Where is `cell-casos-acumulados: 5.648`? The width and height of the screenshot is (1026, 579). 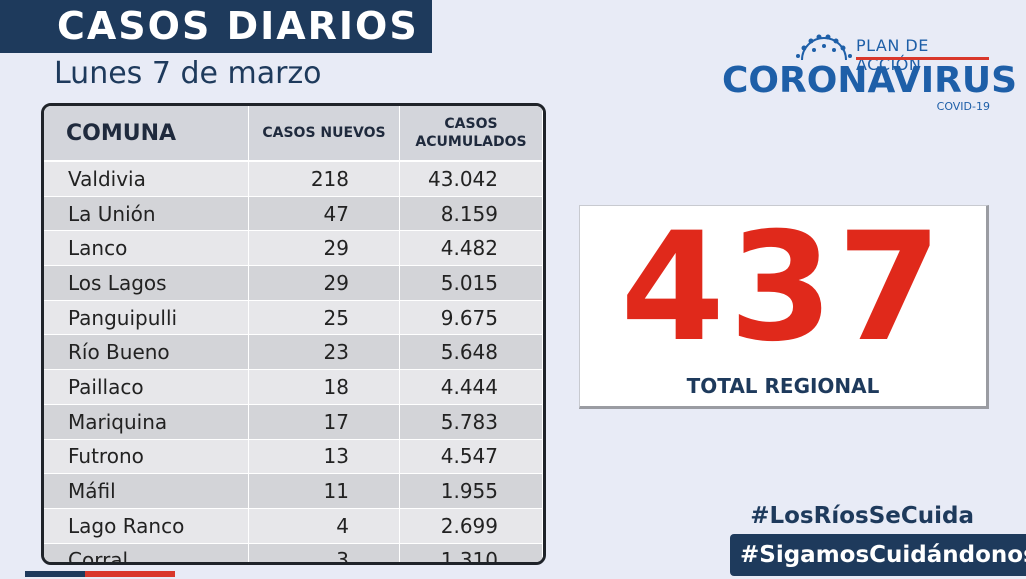
cell-casos-acumulados: 5.648 is located at coordinates (471, 352).